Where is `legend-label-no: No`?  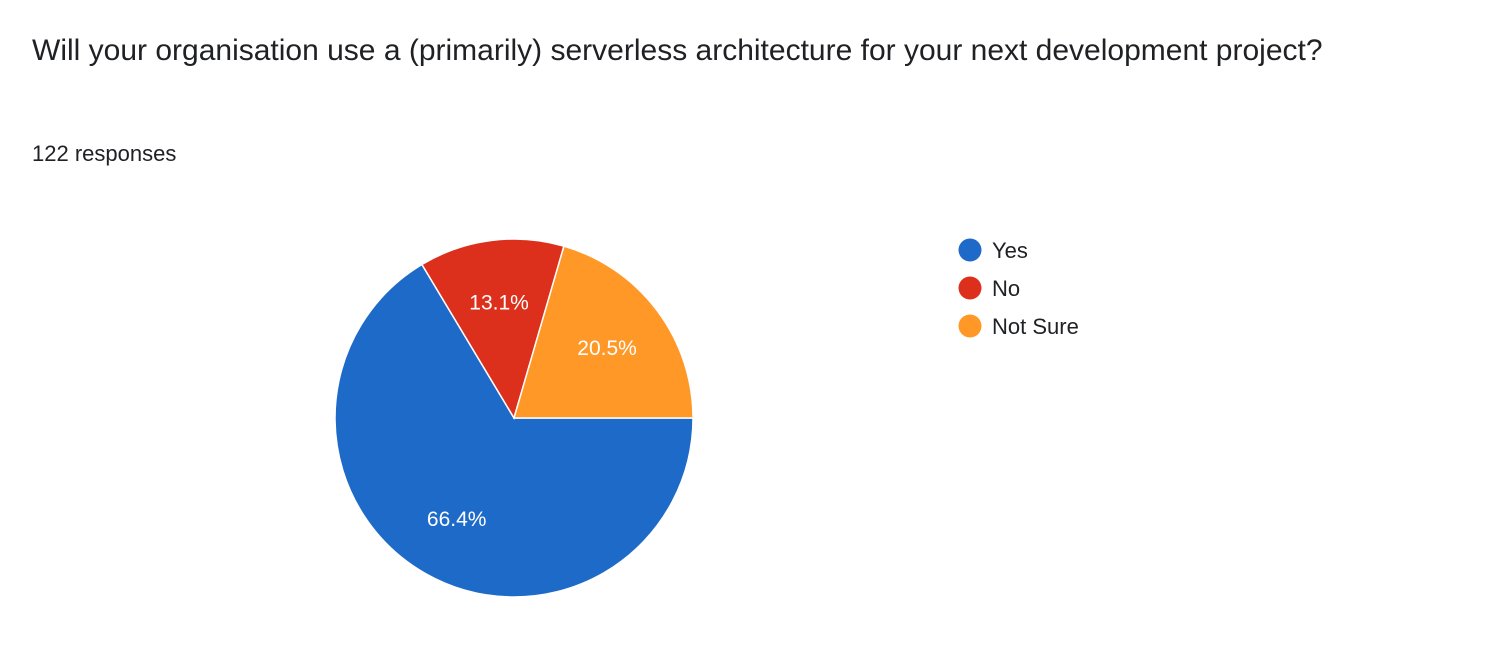
legend-label-no: No is located at coordinates (1006, 288).